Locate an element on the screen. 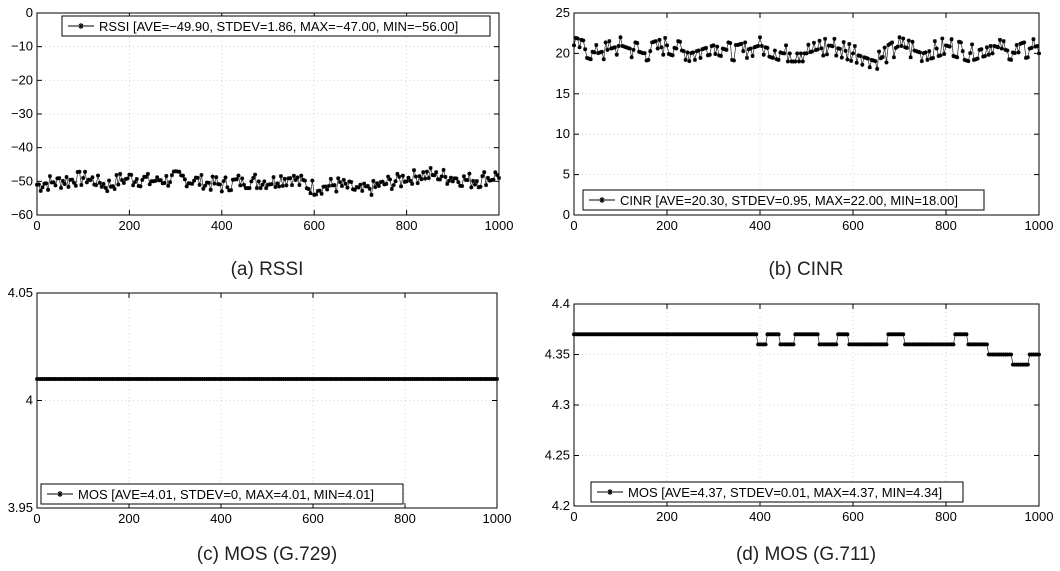 The image size is (1060, 571). panel-caption: (c) MOS (G.729) is located at coordinates (267, 554).